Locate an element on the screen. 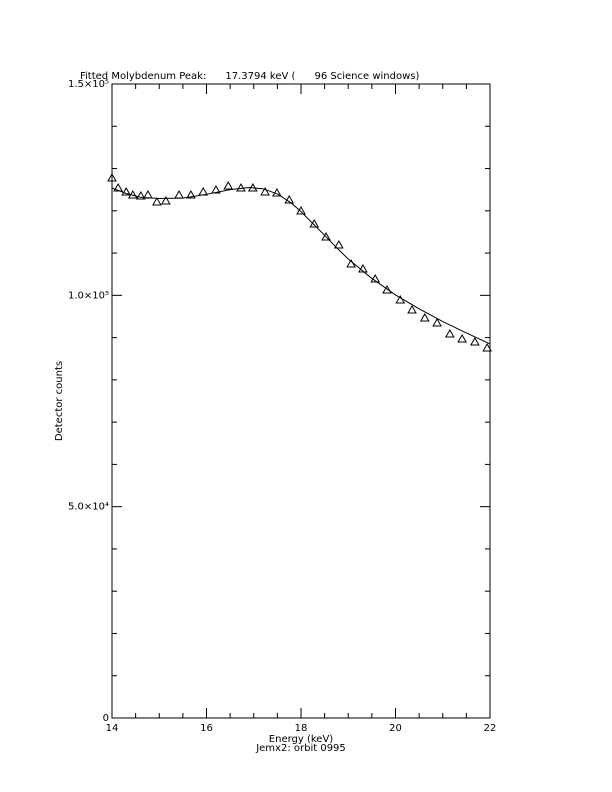 The width and height of the screenshot is (612, 792). y-tick-label: 0 is located at coordinates (106, 718).